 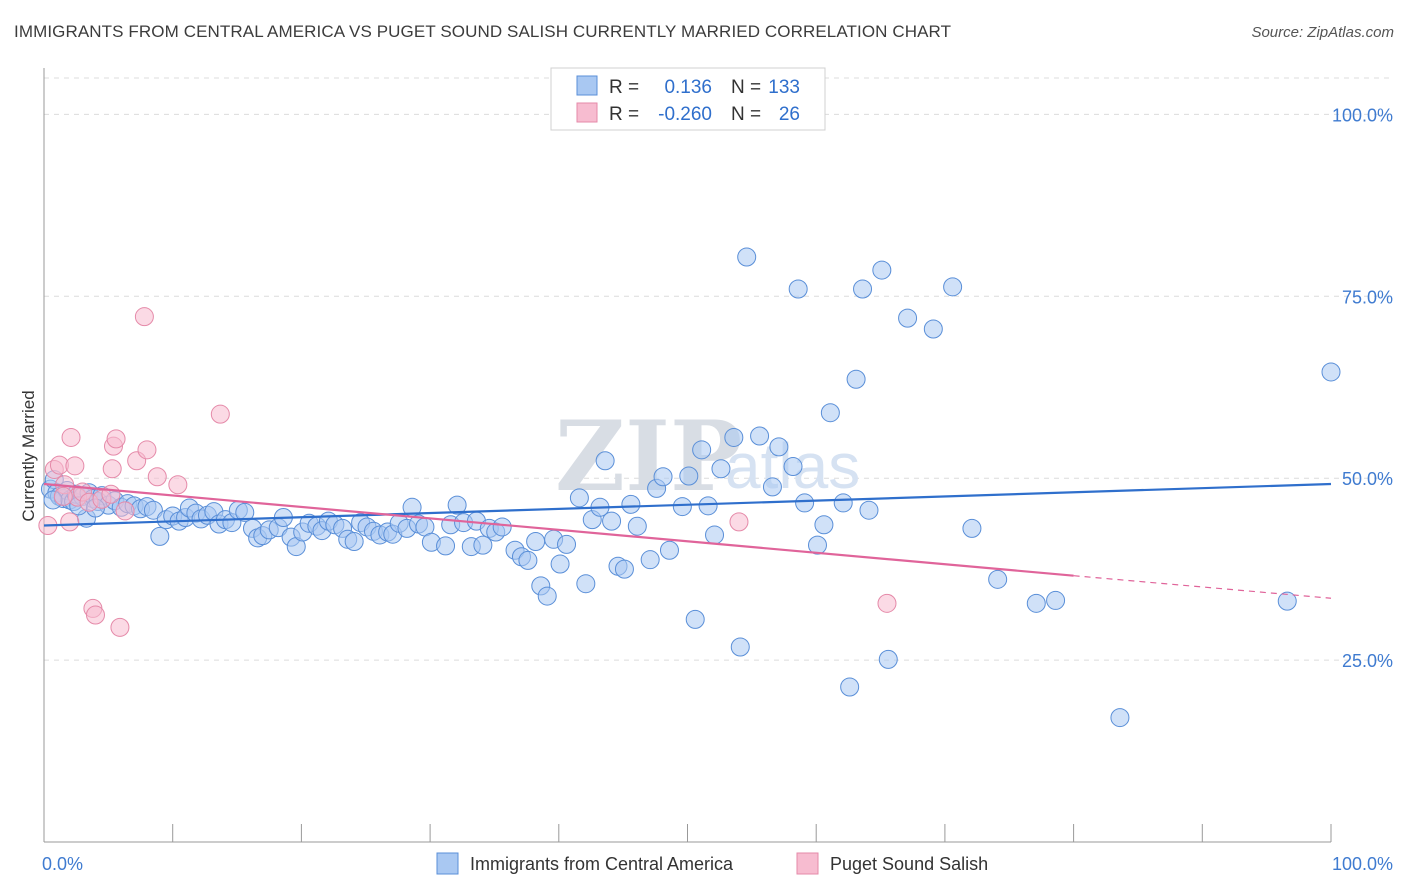 What do you see at coordinates (558, 529) in the screenshot?
I see `trendline-puget-sound-salish` at bounding box center [558, 529].